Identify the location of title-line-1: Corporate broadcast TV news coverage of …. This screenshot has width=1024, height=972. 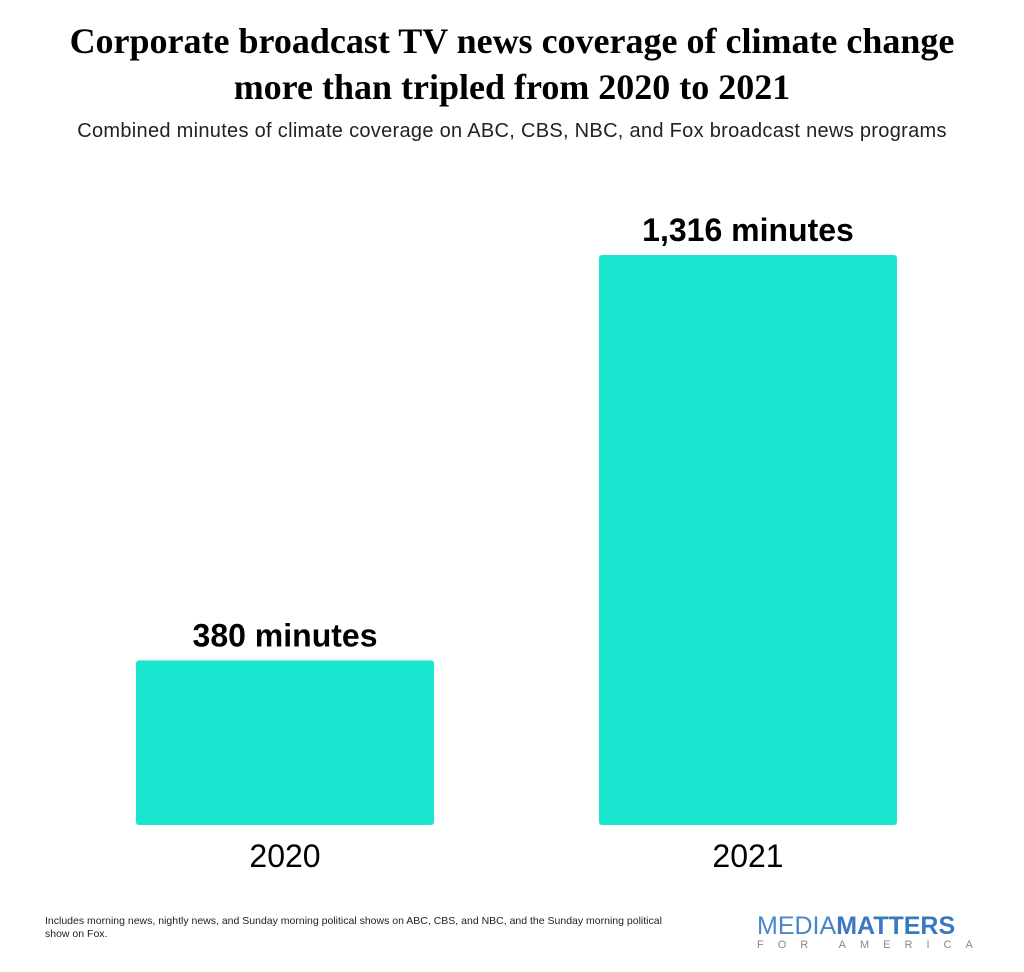
(512, 41).